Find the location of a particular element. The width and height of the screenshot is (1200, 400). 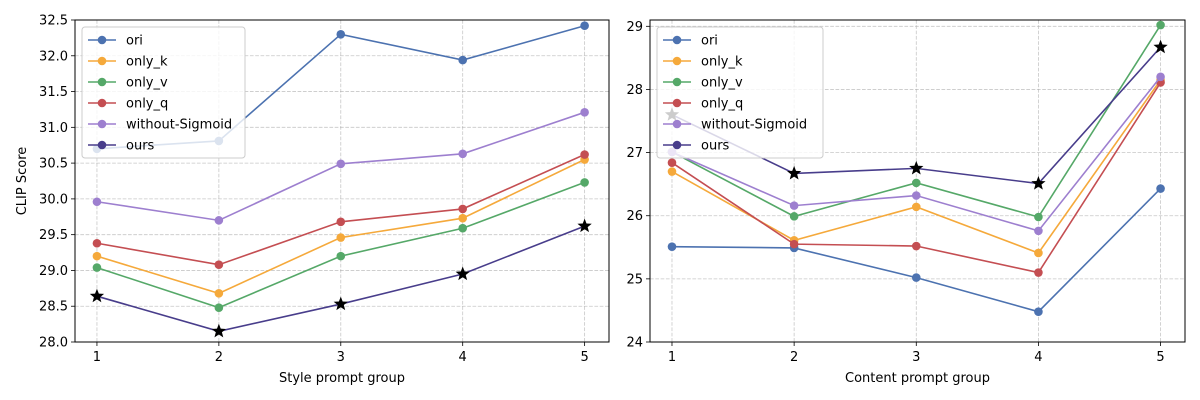

y-tick-label: 30.5 is located at coordinates (53, 164).